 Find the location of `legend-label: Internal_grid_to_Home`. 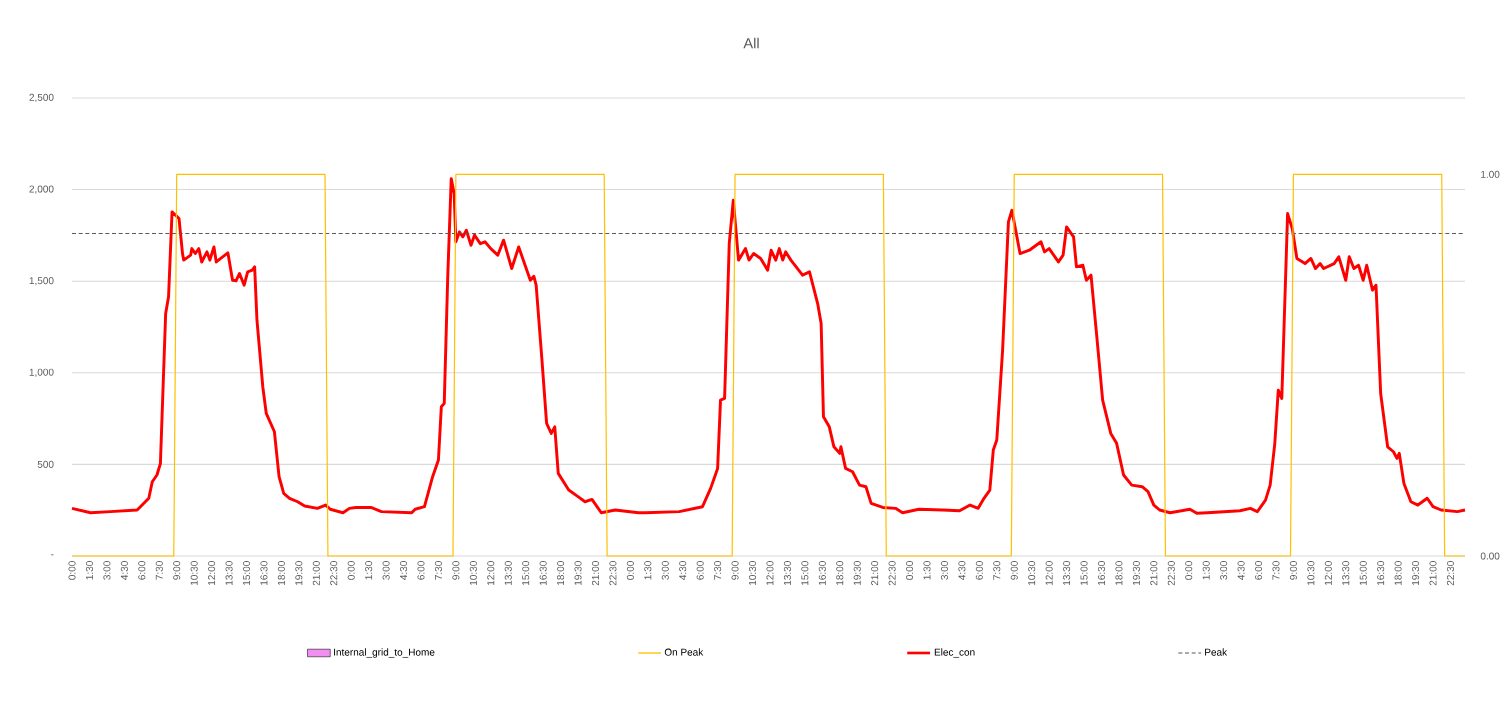

legend-label: Internal_grid_to_Home is located at coordinates (384, 653).